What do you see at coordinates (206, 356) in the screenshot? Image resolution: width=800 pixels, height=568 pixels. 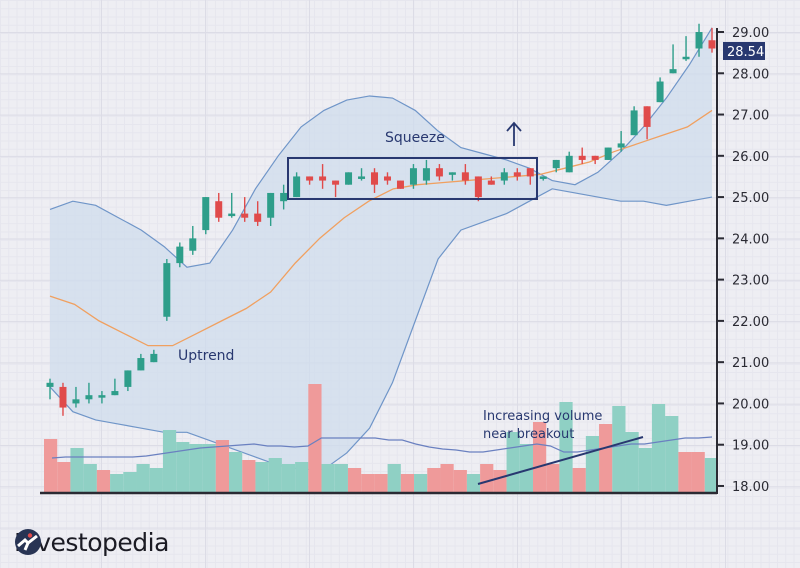 I see `uptrend-label: Uptrend` at bounding box center [206, 356].